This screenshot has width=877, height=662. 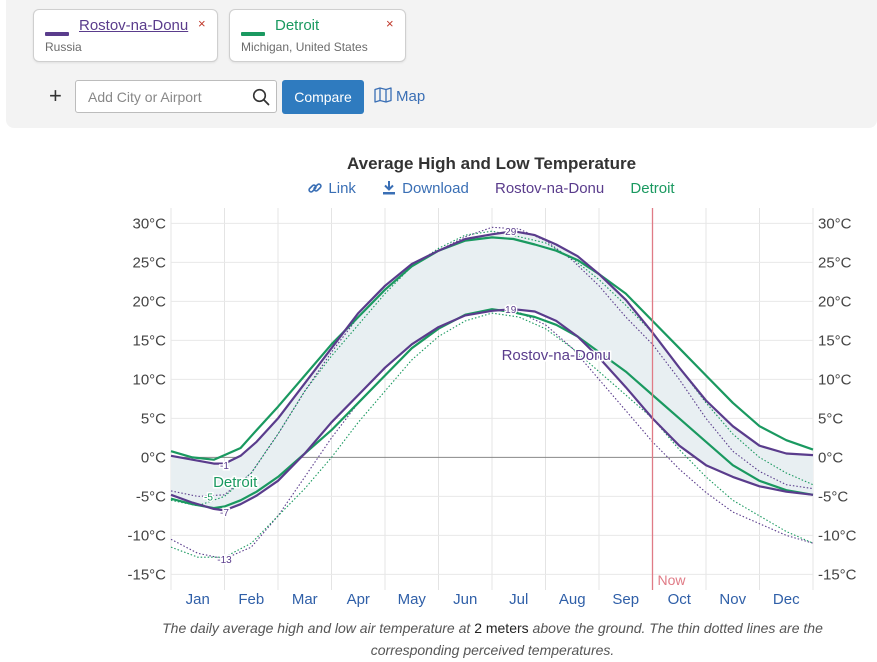 I want to click on link-button: Link, so click(x=334, y=188).